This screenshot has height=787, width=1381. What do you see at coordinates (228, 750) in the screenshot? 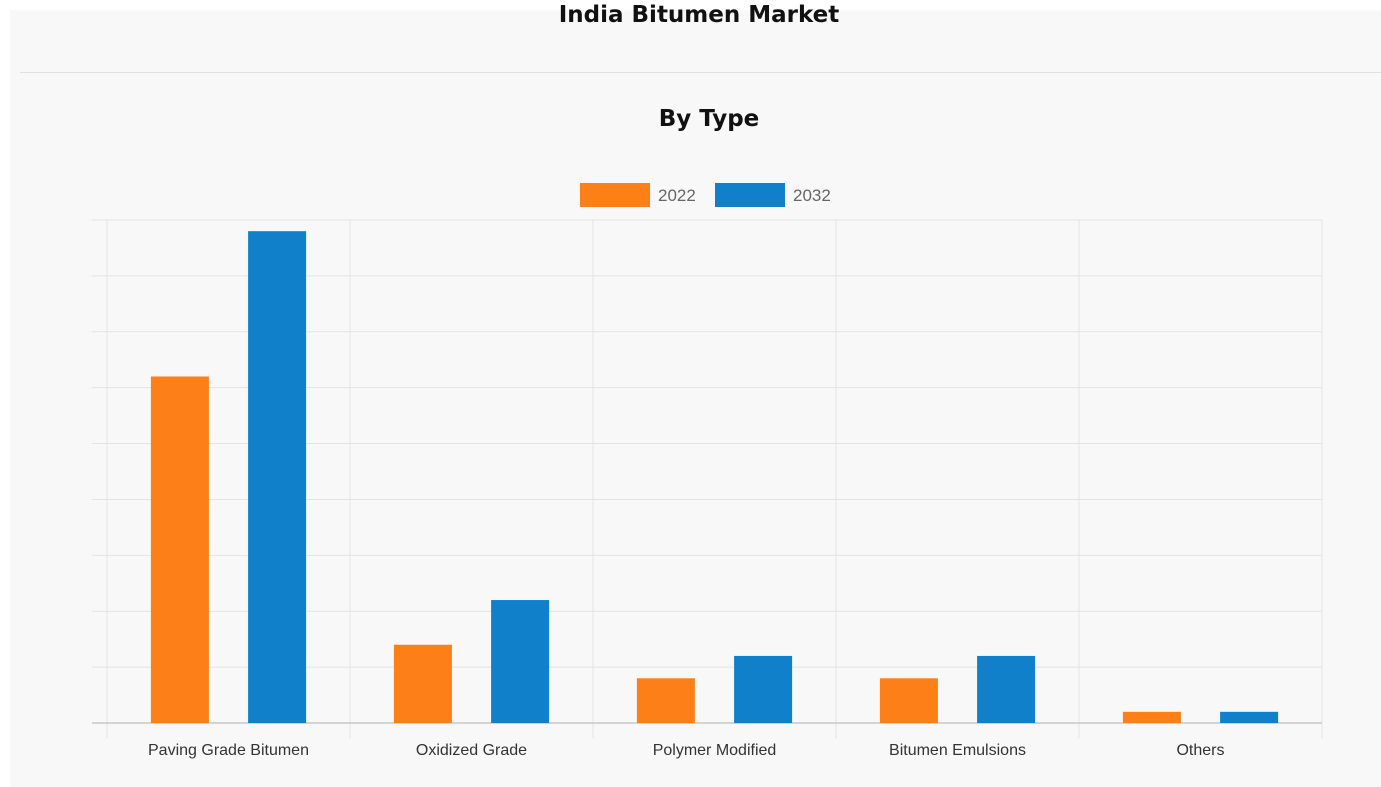
I see `x-tick-label: Paving Grade Bitumen` at bounding box center [228, 750].